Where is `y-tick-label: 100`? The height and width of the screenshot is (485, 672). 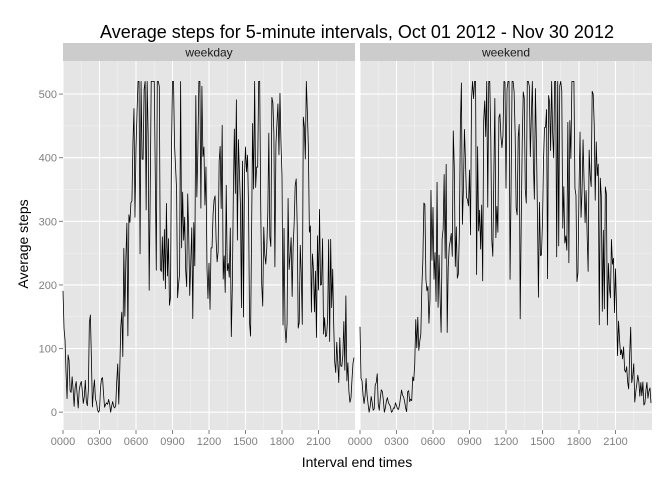
y-tick-label: 100 is located at coordinates (48, 350).